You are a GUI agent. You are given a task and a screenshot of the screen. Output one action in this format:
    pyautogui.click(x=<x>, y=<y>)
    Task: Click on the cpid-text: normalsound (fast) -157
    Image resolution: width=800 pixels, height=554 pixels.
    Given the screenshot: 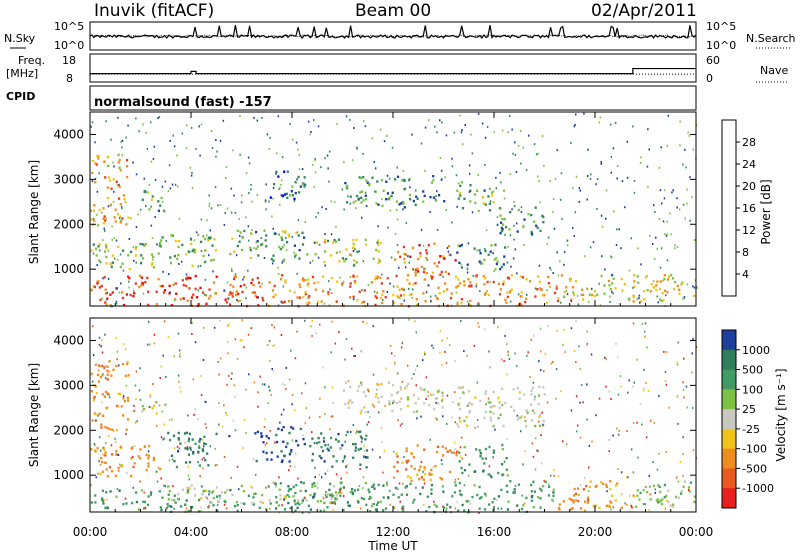 What is the action you would take?
    pyautogui.click(x=183, y=102)
    